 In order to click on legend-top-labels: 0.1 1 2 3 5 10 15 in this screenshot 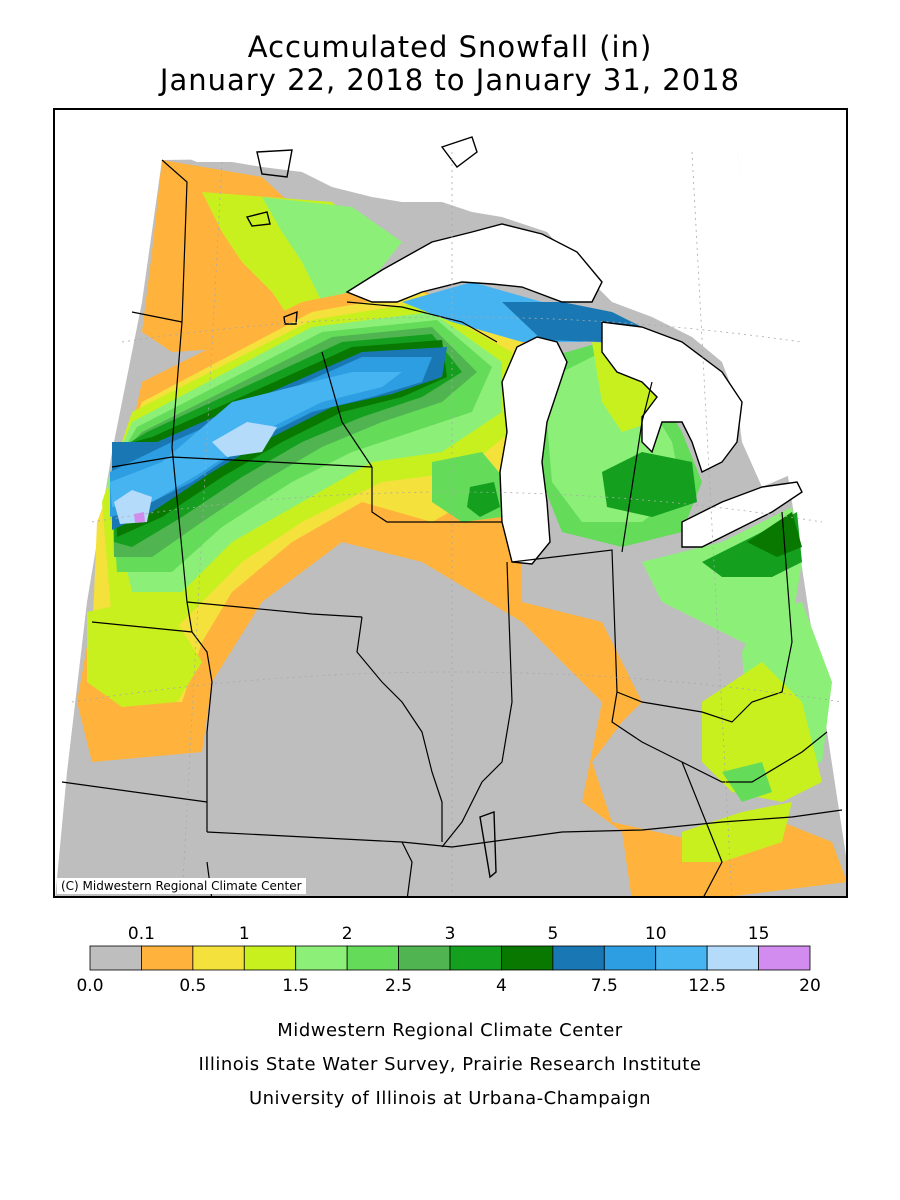, I will do `click(448, 934)`.